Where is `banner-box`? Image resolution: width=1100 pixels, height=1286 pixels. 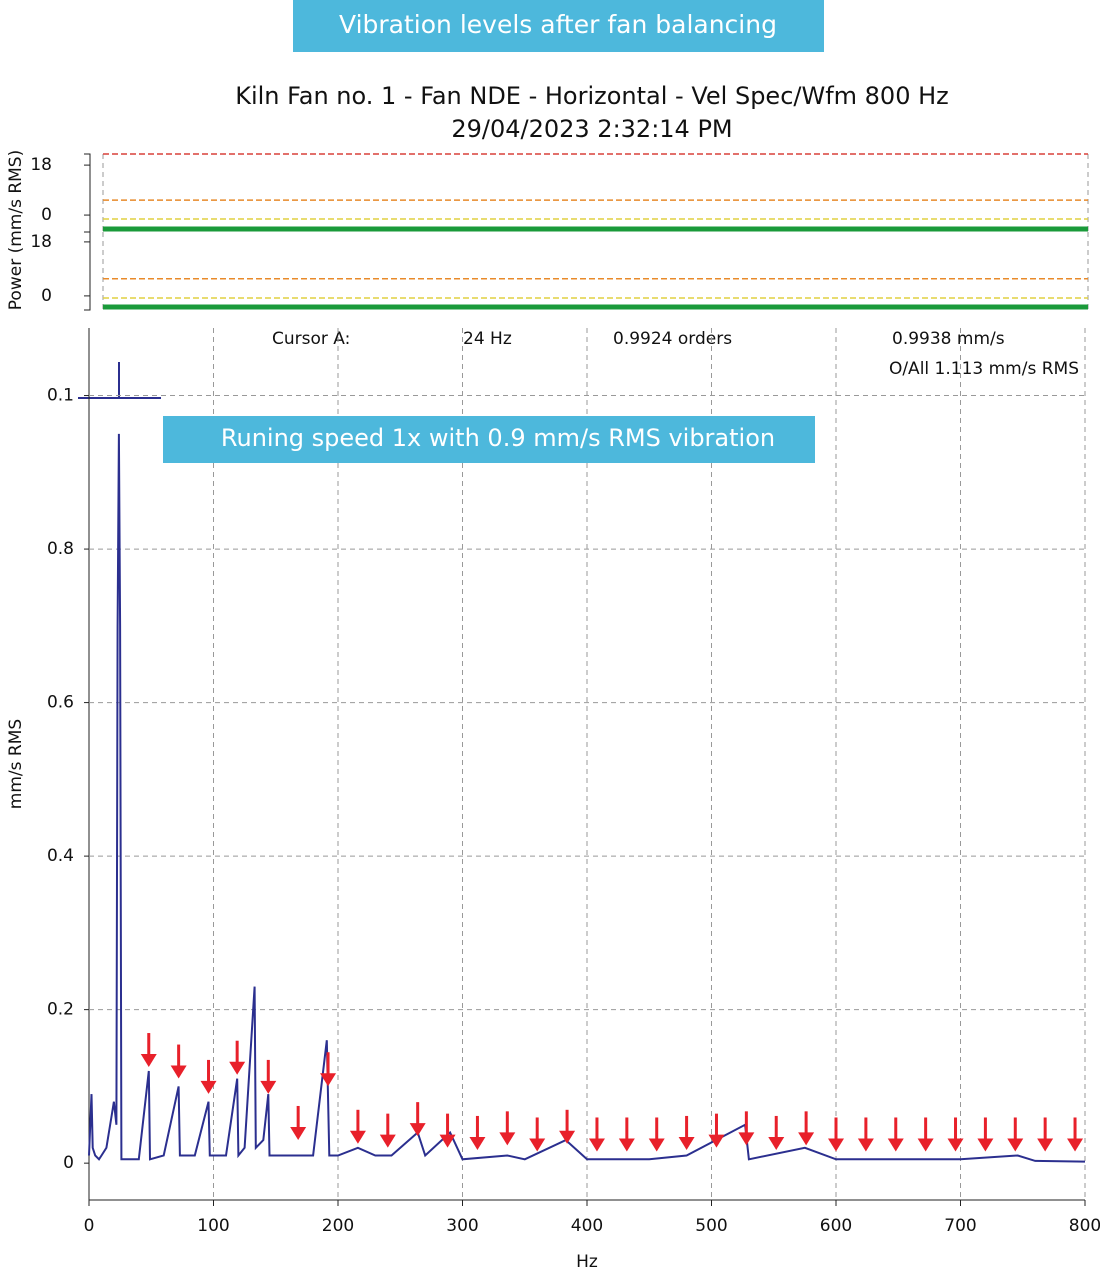
banner-box is located at coordinates (558, 26).